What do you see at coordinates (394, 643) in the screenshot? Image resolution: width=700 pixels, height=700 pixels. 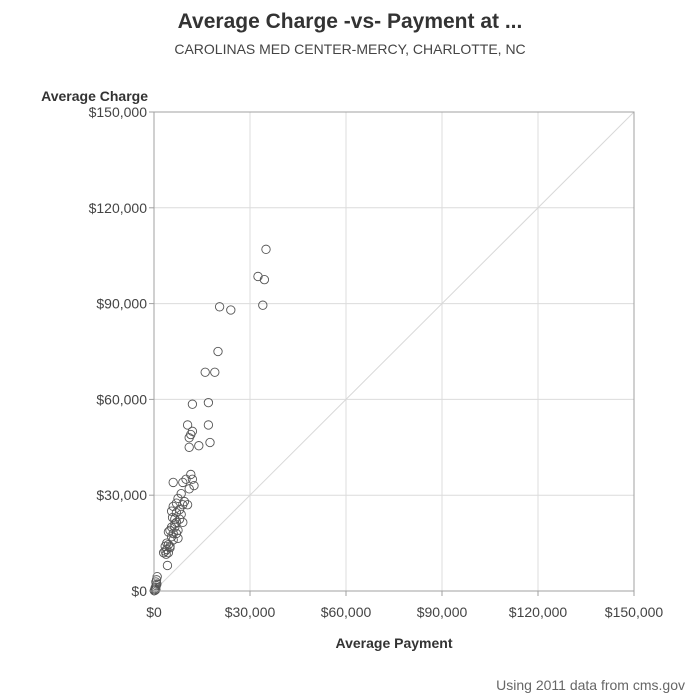 I see `x-axis-title: Average Payment` at bounding box center [394, 643].